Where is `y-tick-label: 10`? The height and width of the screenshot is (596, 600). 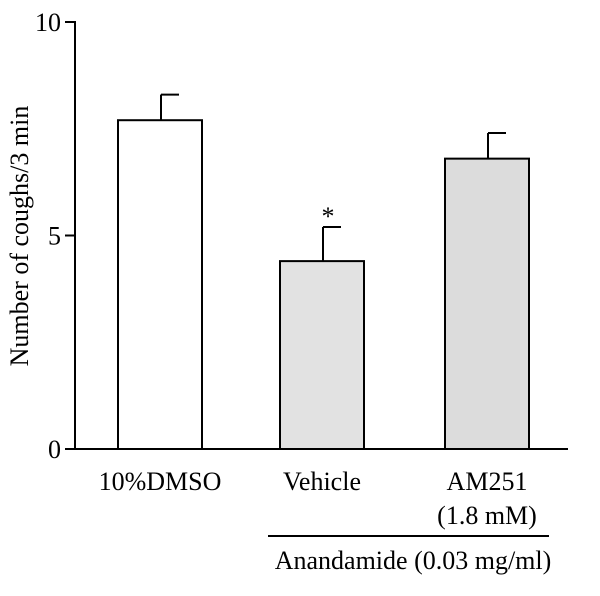
y-tick-label: 10 is located at coordinates (48, 22).